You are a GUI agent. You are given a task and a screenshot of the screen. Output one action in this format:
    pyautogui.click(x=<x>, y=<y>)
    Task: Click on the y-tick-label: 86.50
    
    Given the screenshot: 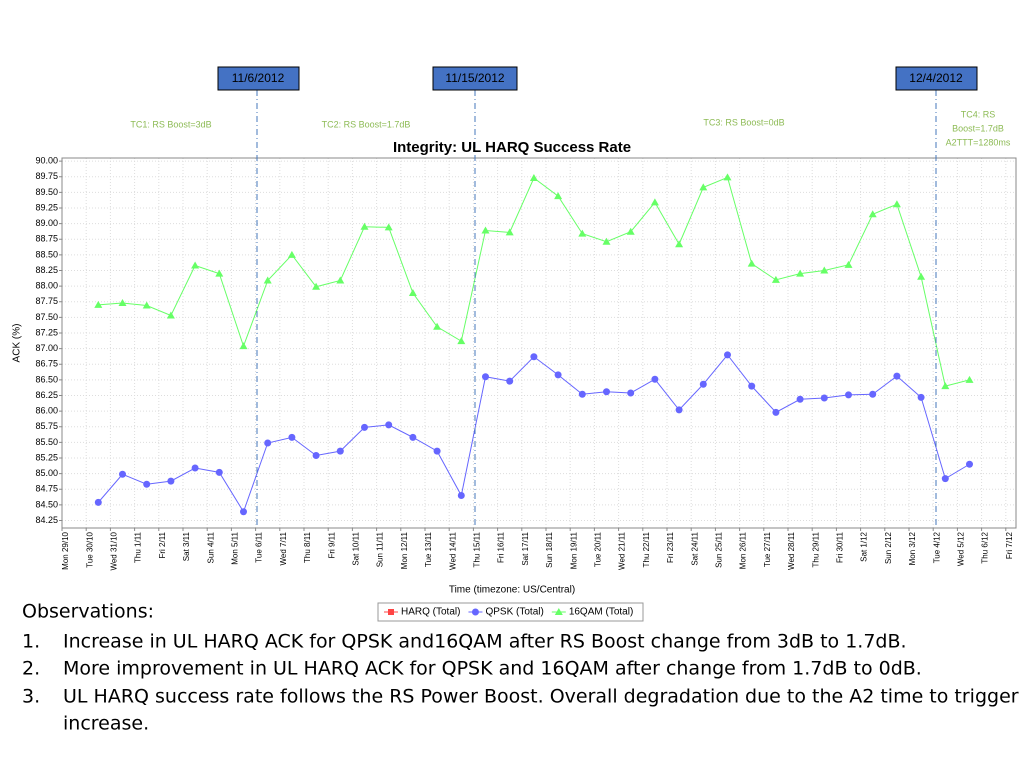 What is the action you would take?
    pyautogui.click(x=46, y=379)
    